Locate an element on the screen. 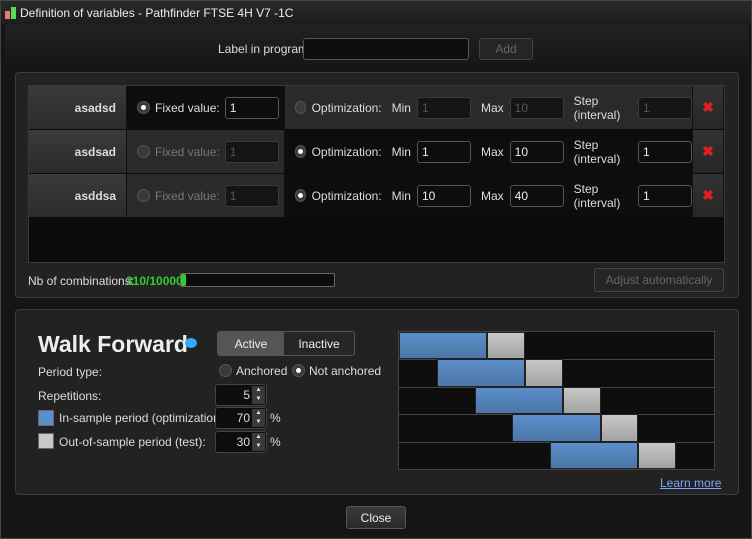 This screenshot has width=752, height=539. in-sample-swatch is located at coordinates (46, 418).